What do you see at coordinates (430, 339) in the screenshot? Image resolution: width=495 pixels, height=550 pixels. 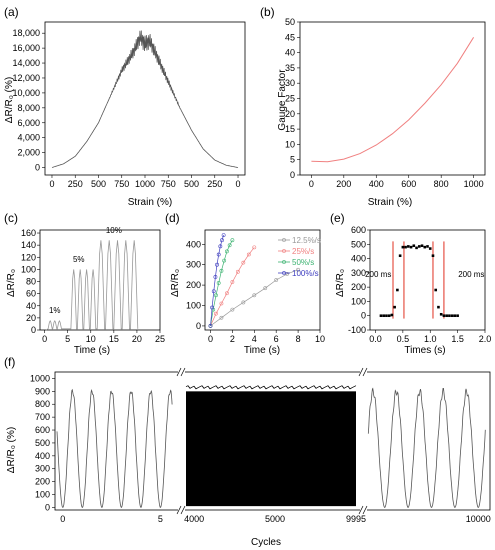 I see `e-x-tick-label: 1.0` at bounding box center [430, 339].